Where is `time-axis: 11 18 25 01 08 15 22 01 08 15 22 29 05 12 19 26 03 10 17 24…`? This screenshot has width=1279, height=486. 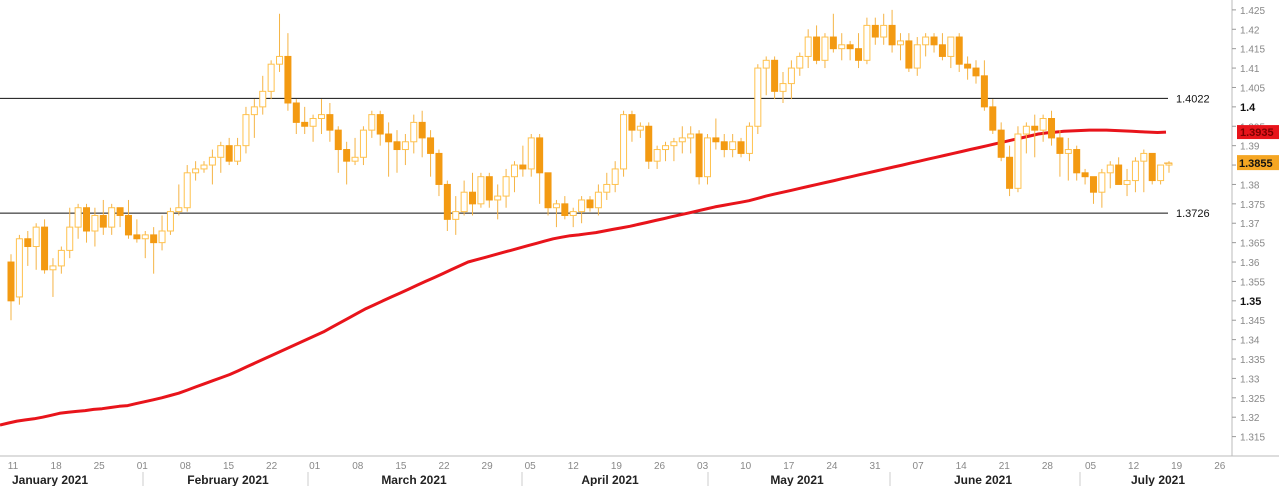 time-axis: 11 18 25 01 08 15 22 01 08 15 22 29 05 12 19 26 03 10 17 24… is located at coordinates (639, 470).